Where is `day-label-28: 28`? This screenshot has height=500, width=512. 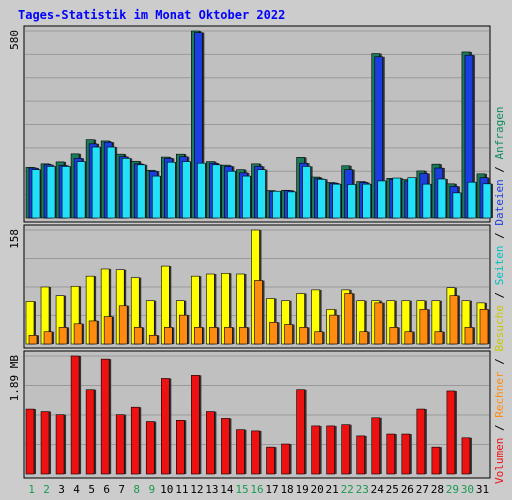
day-label-28: 28 is located at coordinates (437, 489).